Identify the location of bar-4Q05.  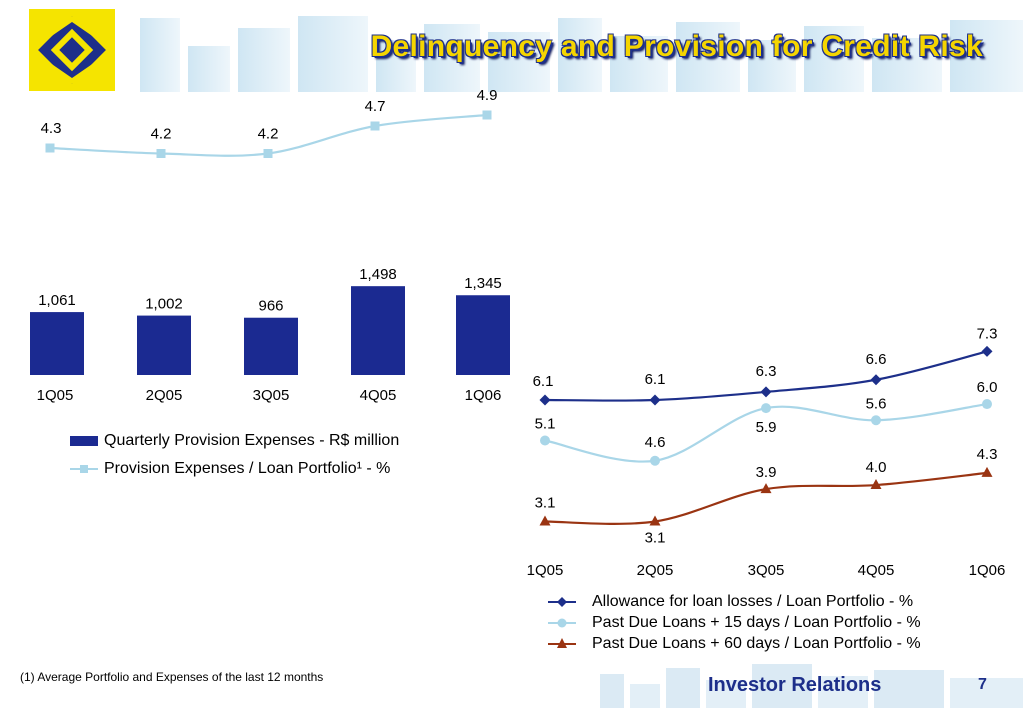
(378, 330).